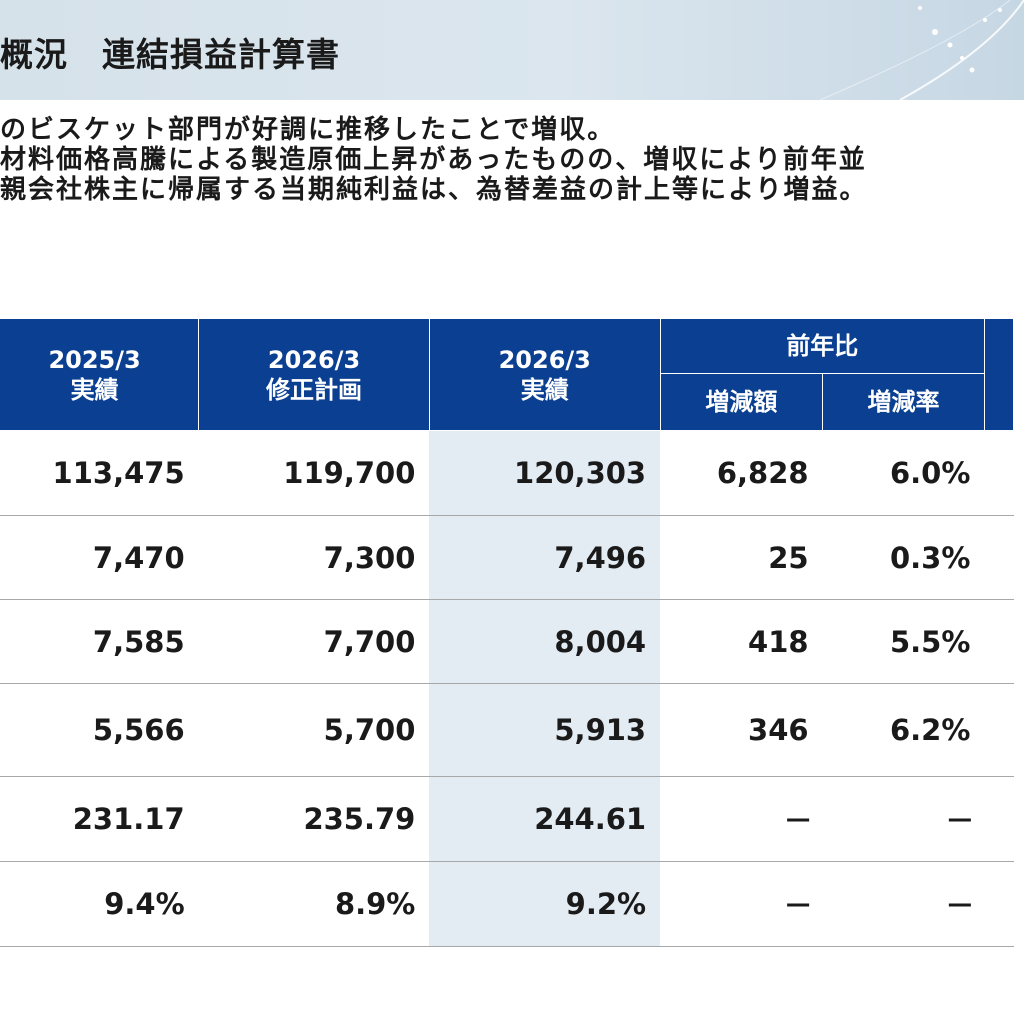 The image size is (1024, 1024). I want to click on table-row: 7,585 7,700 8,004 418 5.5%, so click(507, 641).